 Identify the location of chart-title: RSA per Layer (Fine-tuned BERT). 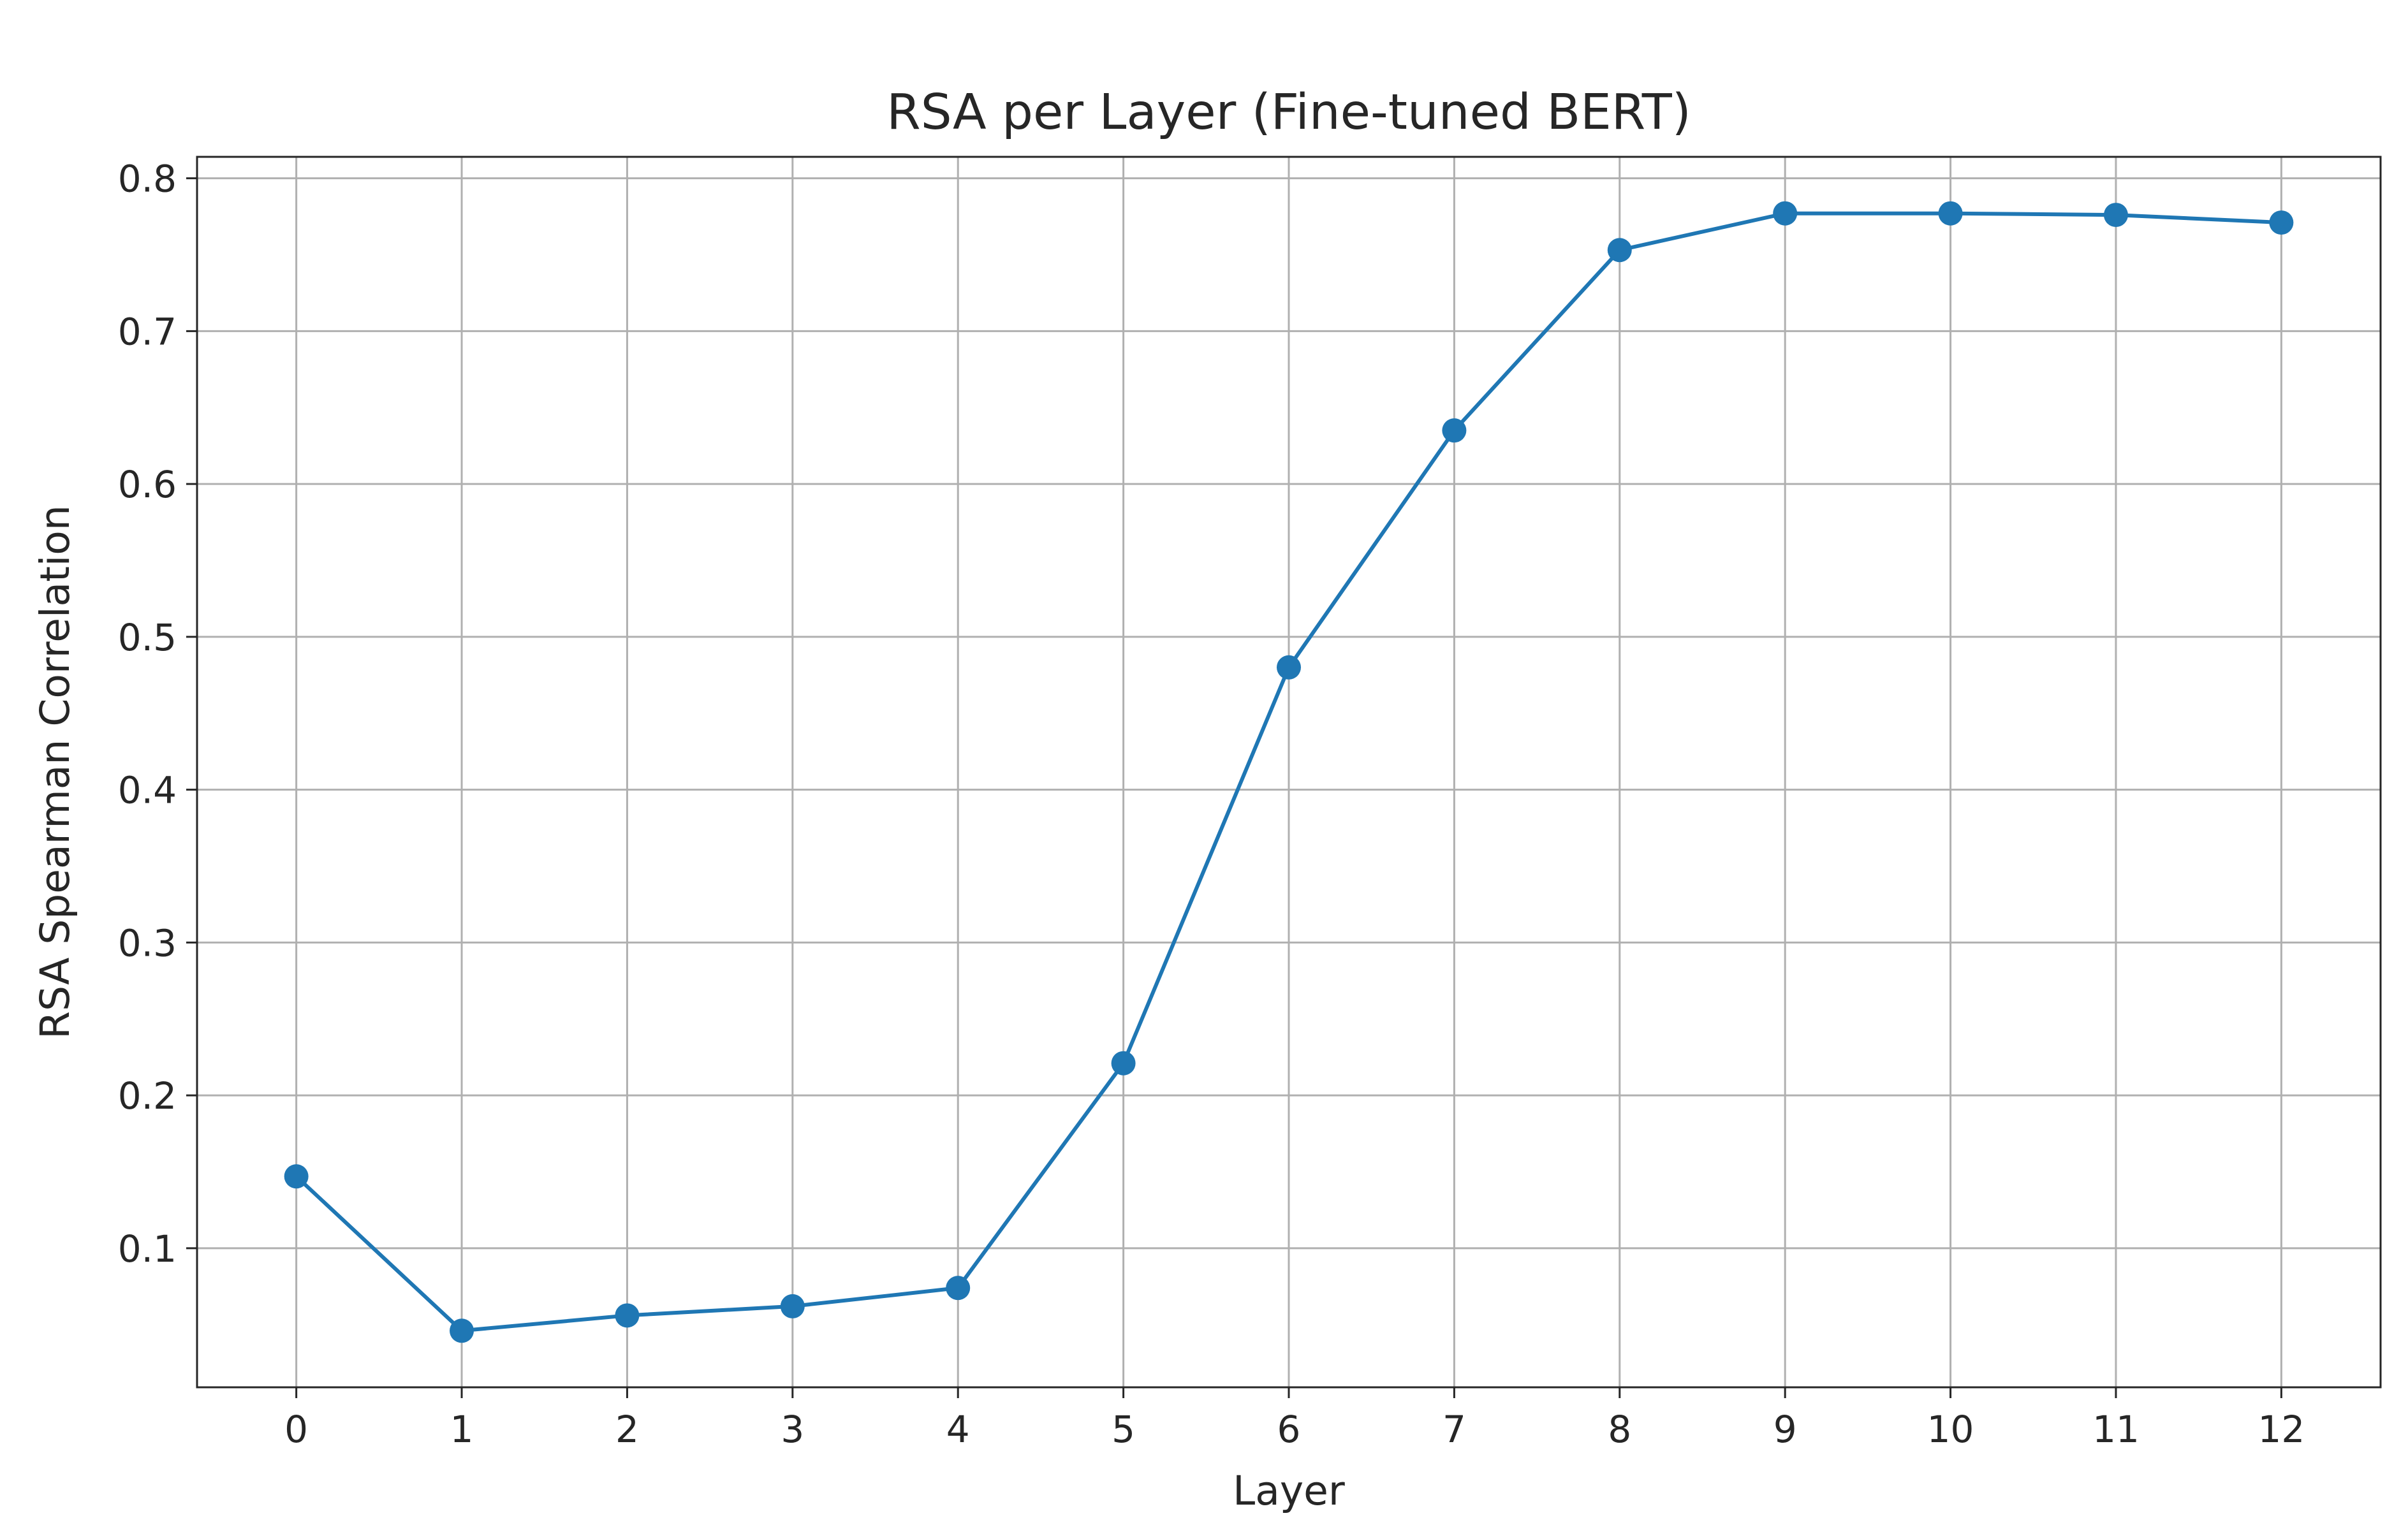
(1288, 113).